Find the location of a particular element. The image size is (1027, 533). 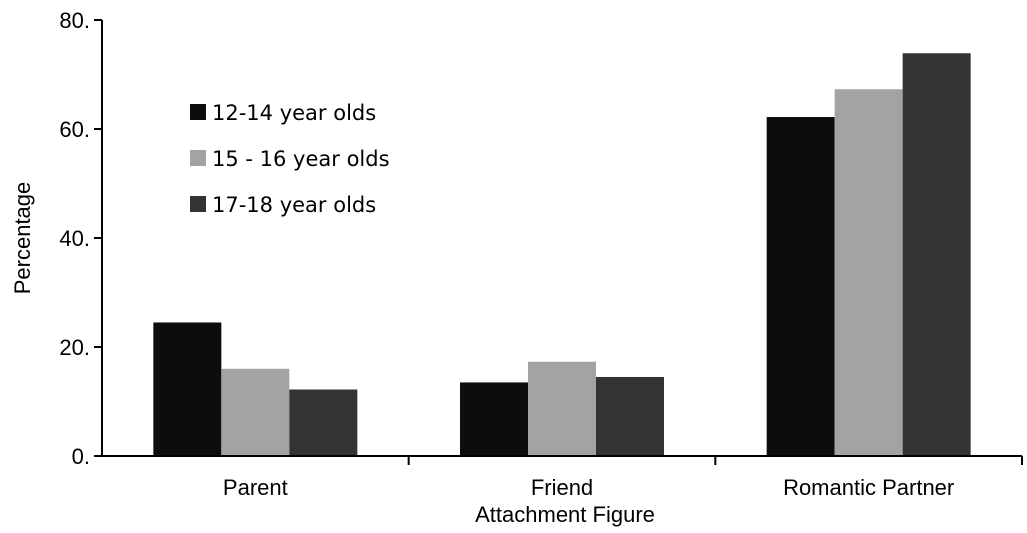

y-axis-title: Percentage is located at coordinates (22, 238).